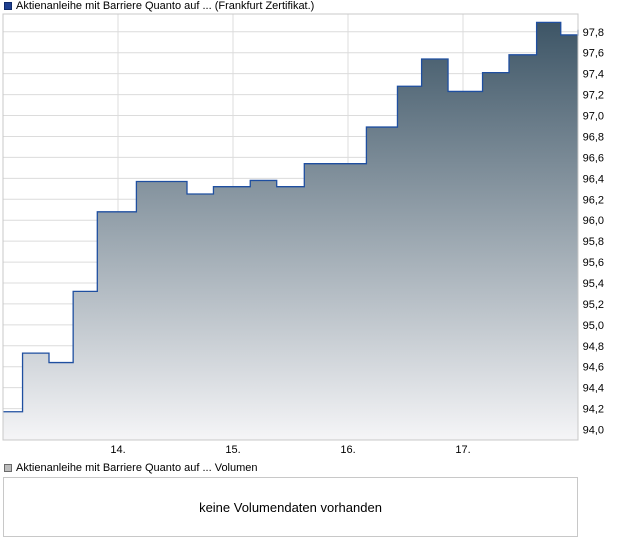 The image size is (620, 546). I want to click on y-tick-label: 96,2, so click(593, 200).